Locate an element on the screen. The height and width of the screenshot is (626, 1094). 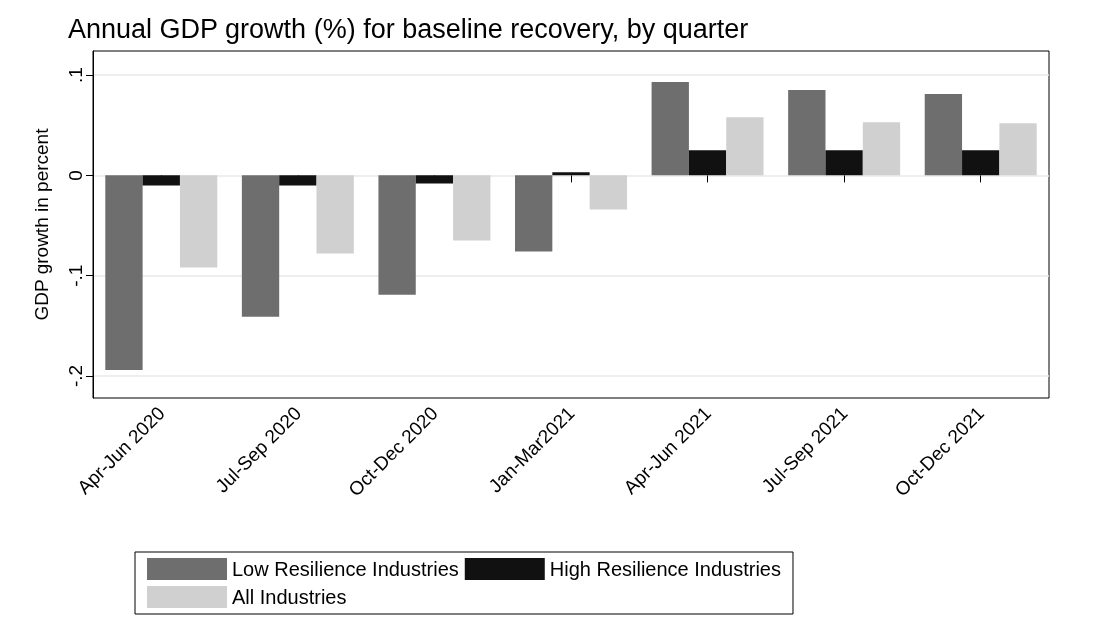
legend-label: High Resilience Industries is located at coordinates (665, 569).